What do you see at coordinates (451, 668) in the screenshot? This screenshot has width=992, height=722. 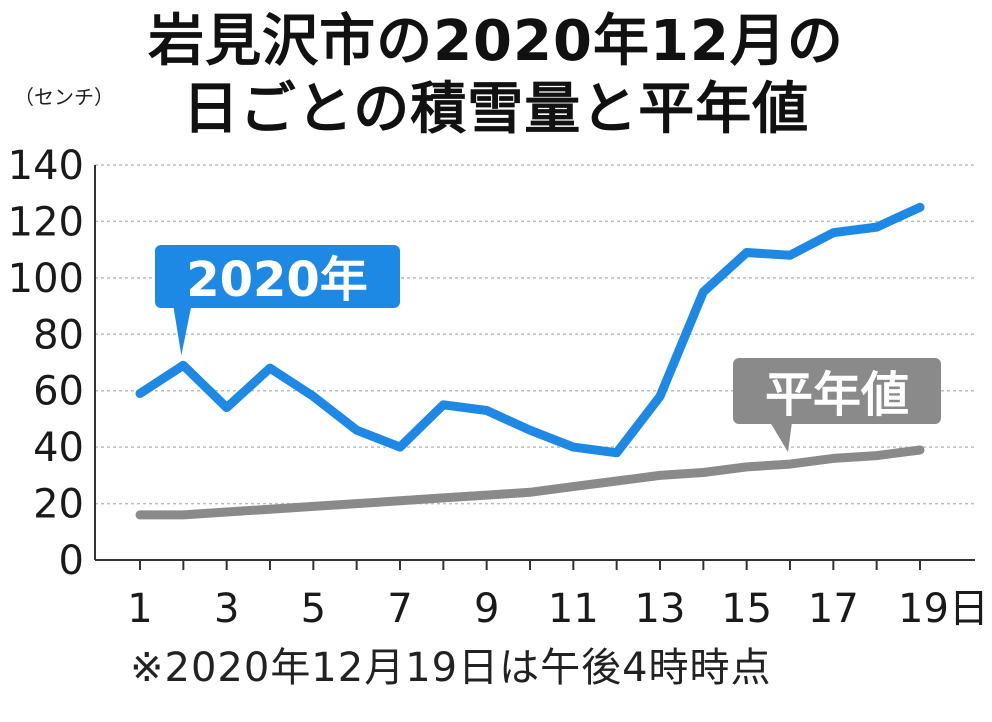 I see `footnote: ※2020年12月19日は午後4時時点` at bounding box center [451, 668].